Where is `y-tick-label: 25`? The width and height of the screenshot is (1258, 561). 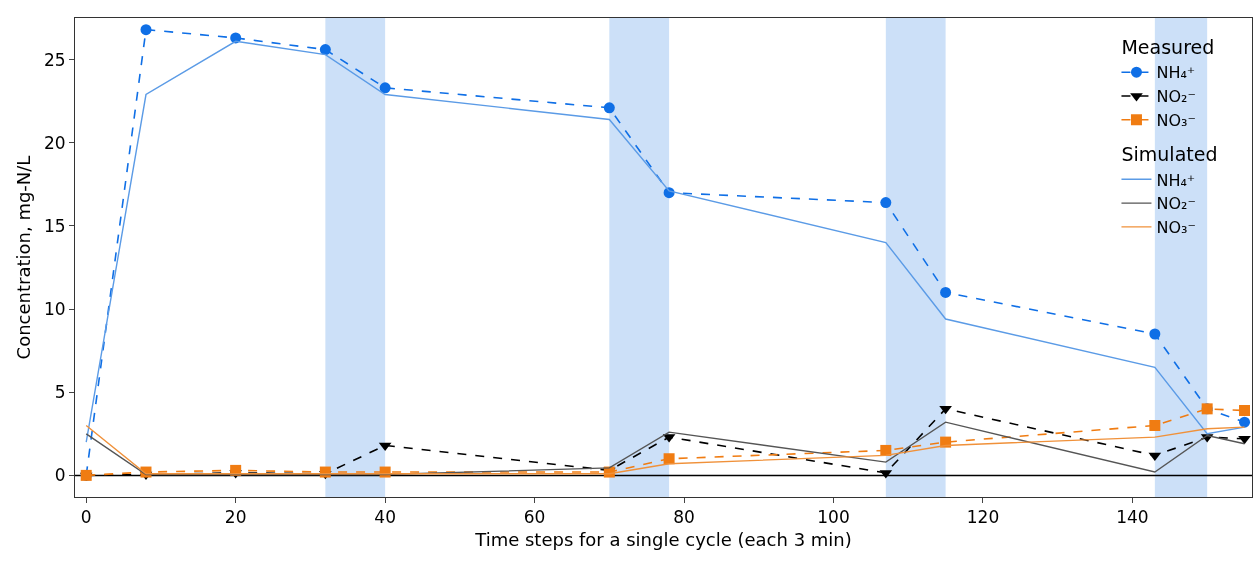 y-tick-label: 25 is located at coordinates (54, 59).